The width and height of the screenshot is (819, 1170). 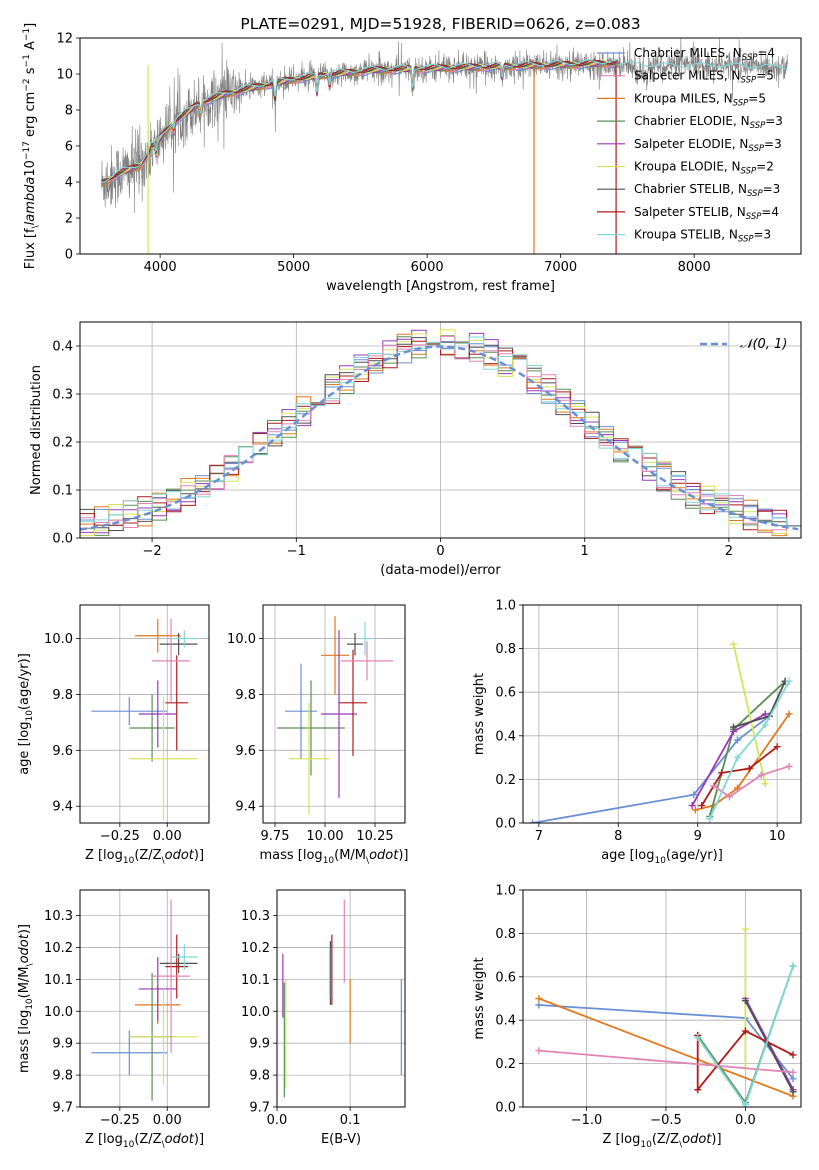 I want to click on x-tick-label: 8000, so click(x=694, y=267).